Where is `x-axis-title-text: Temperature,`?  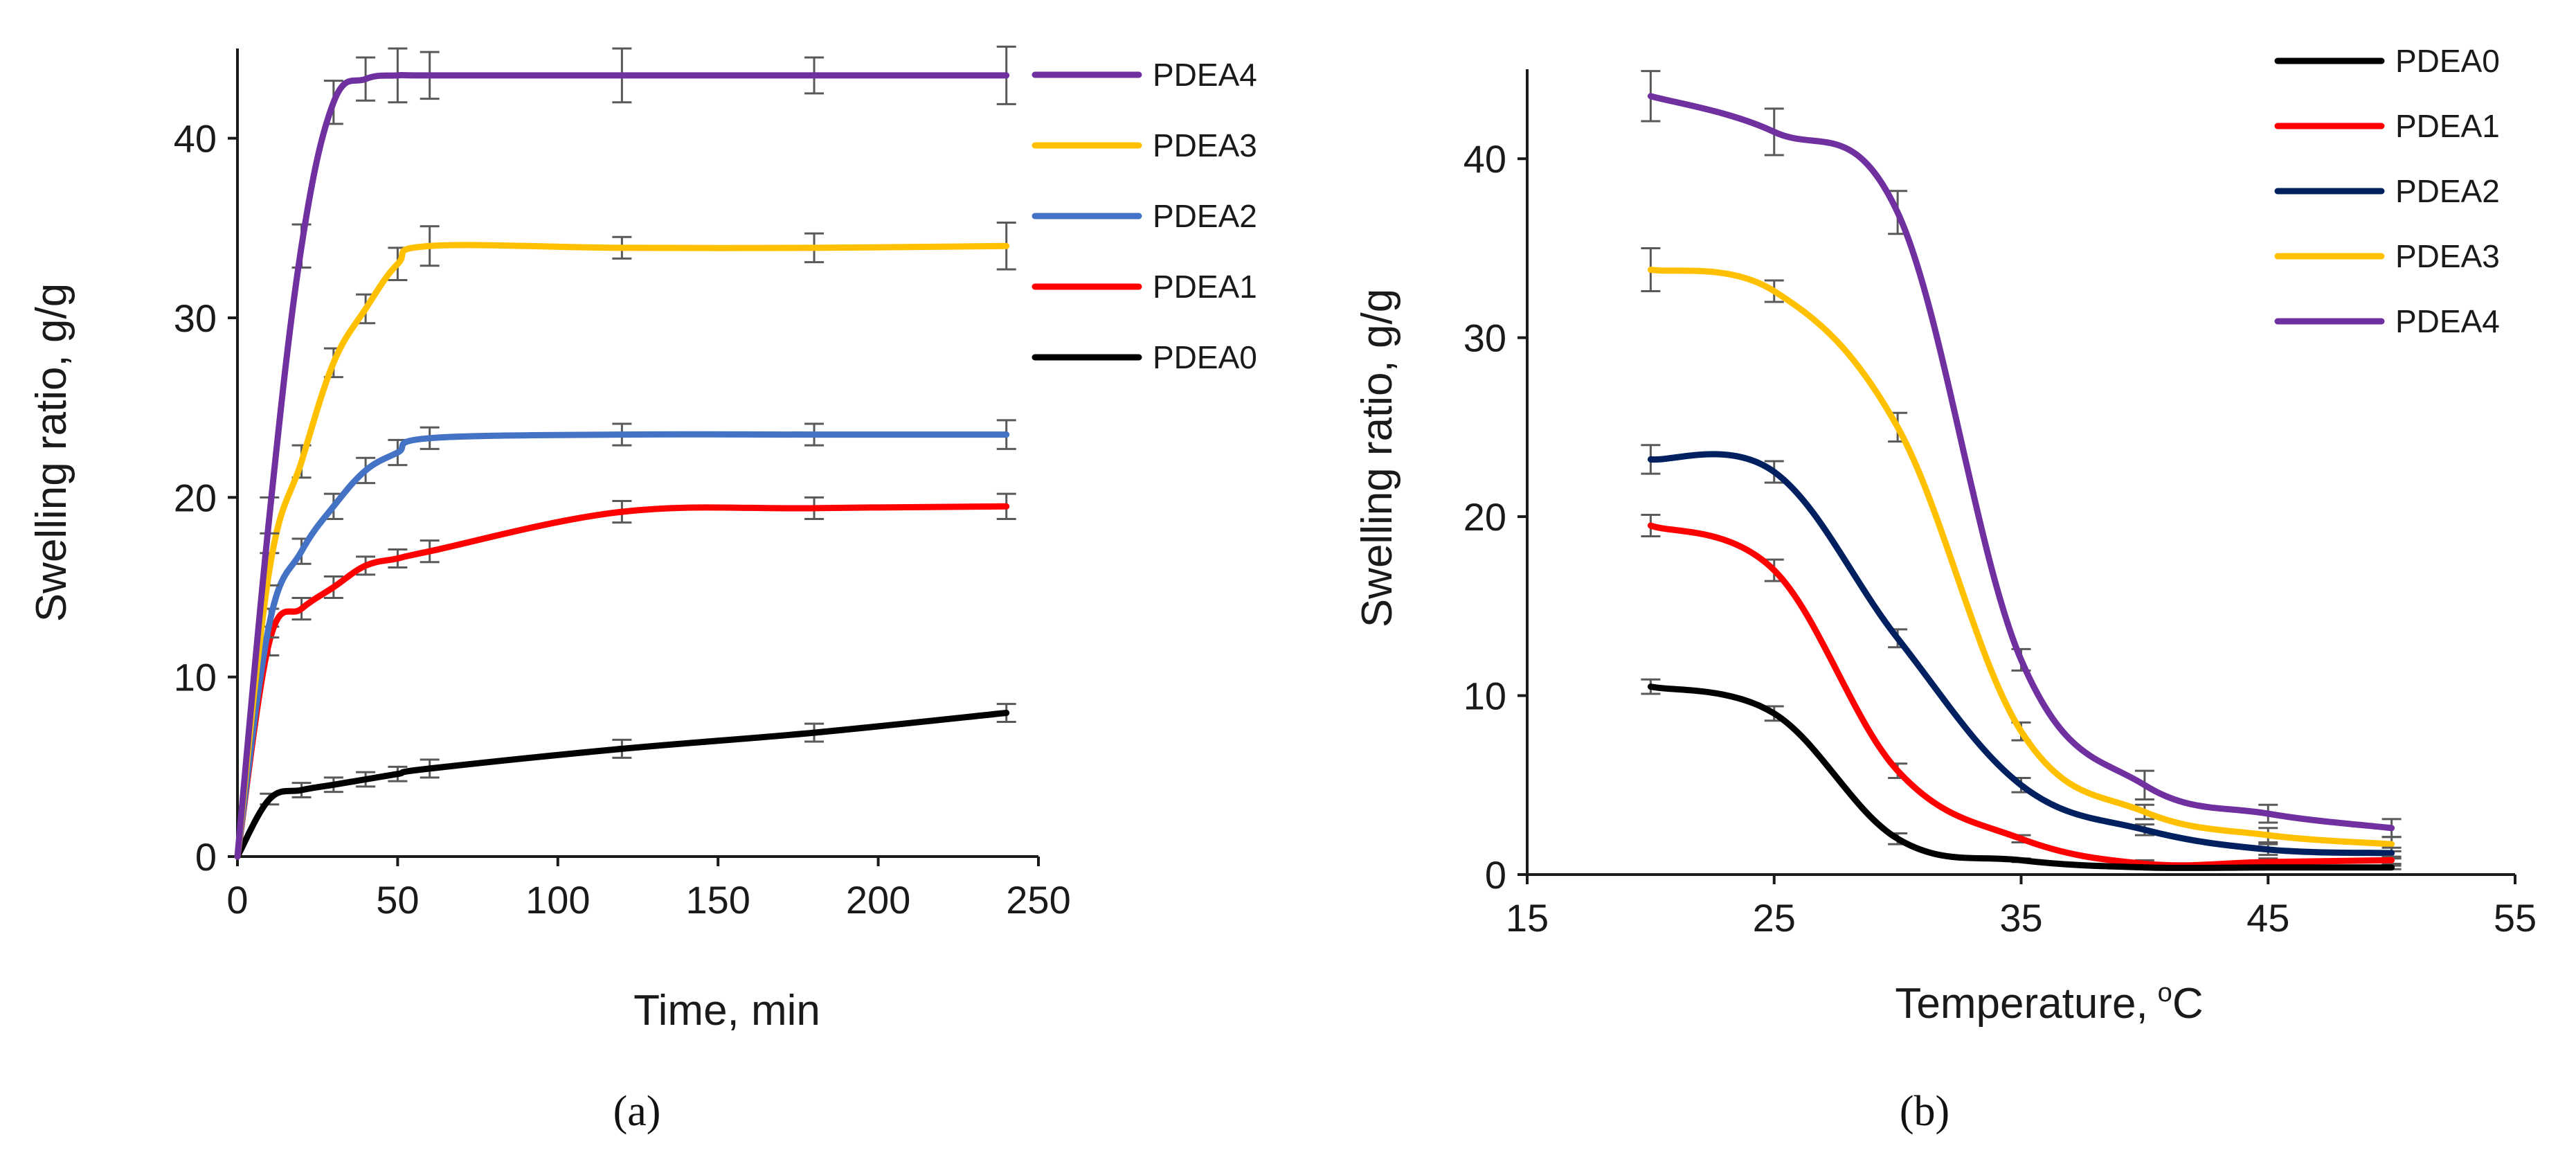 x-axis-title-text: Temperature, is located at coordinates (2021, 1004).